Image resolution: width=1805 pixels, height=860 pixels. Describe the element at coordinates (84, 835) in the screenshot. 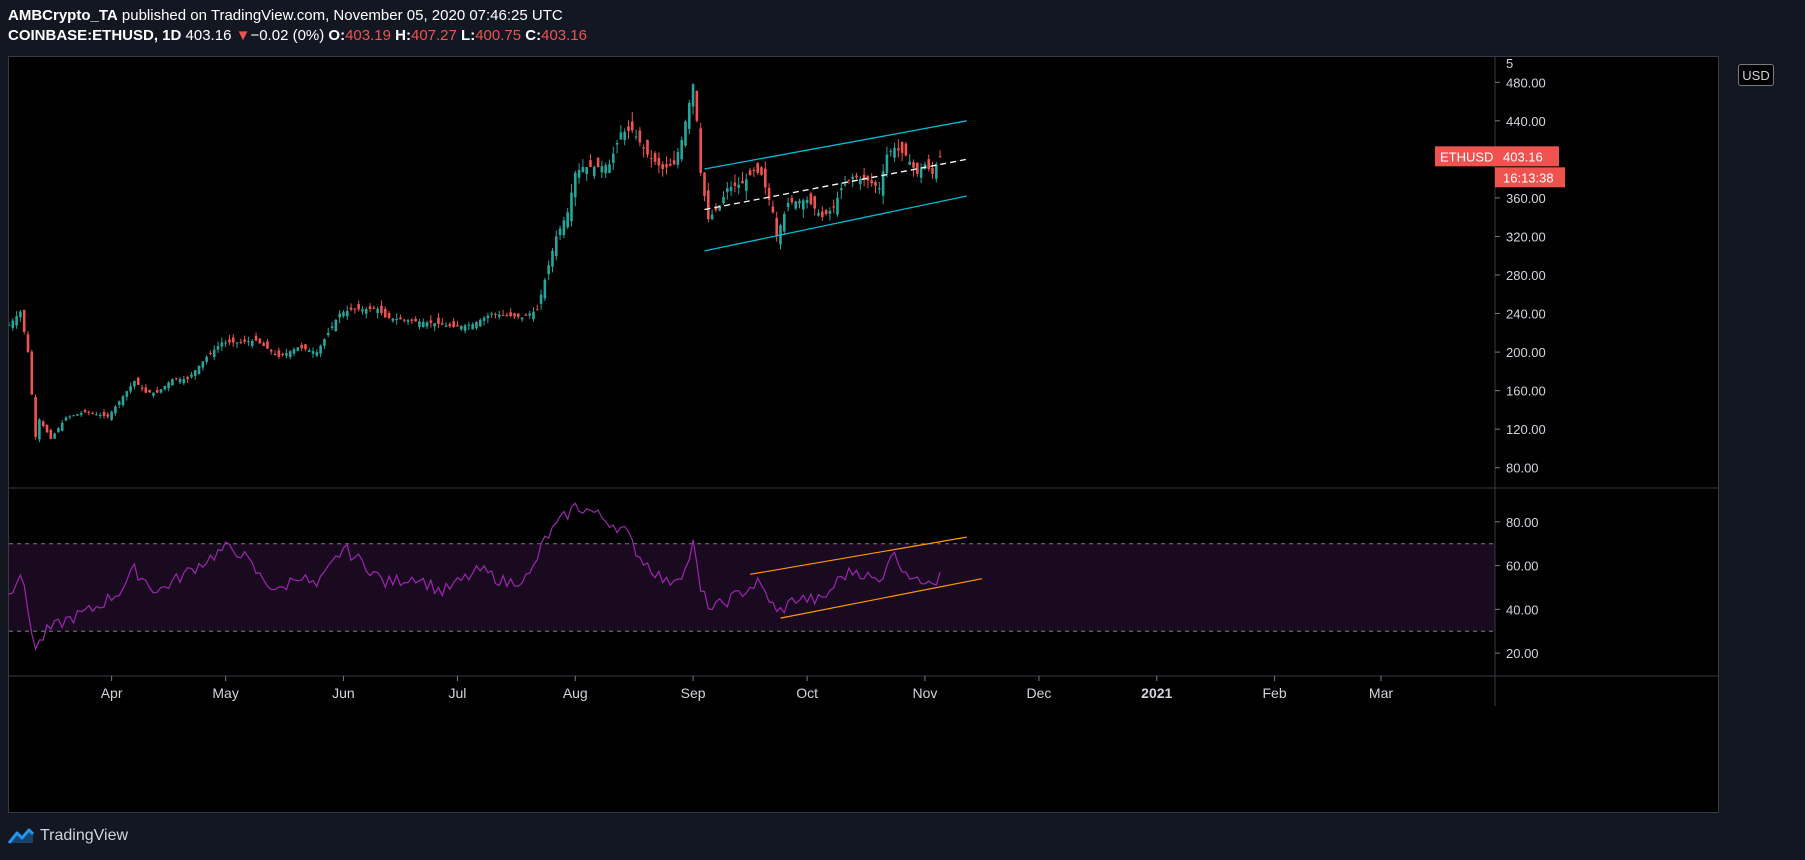

I see `brand-name: TradingView` at that location.